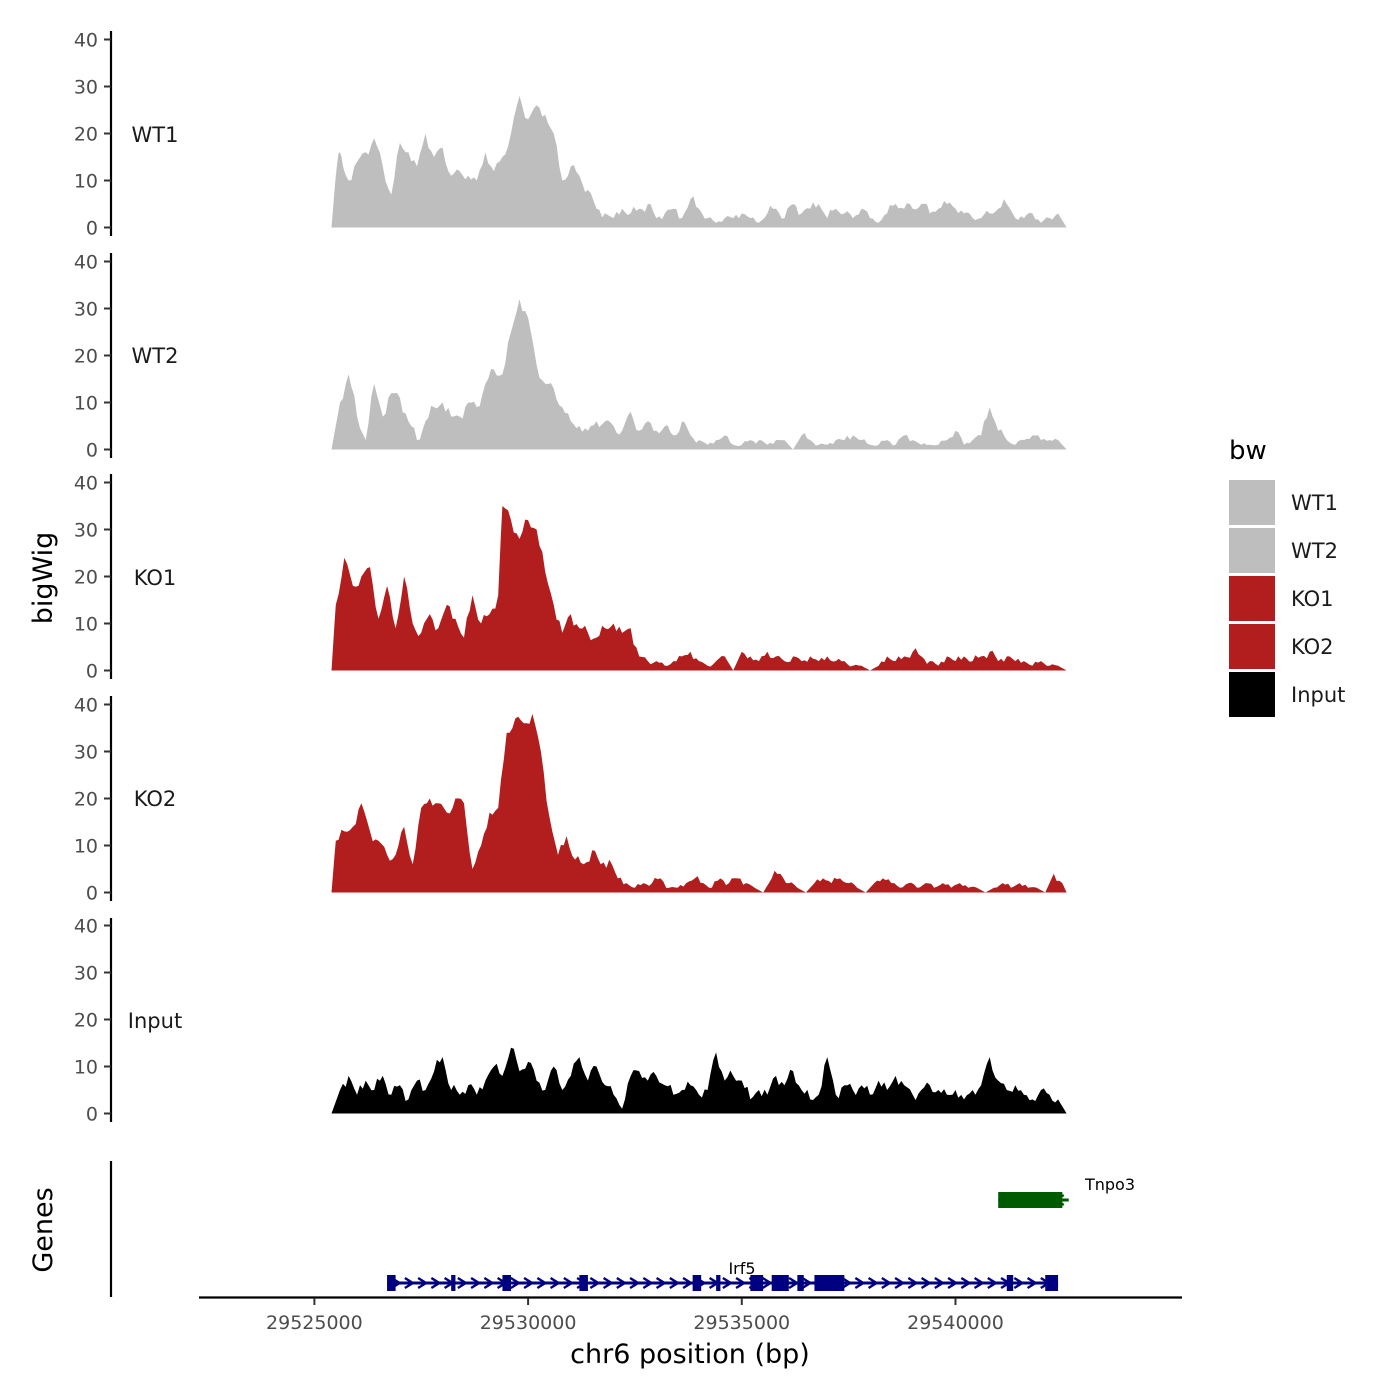  Describe the element at coordinates (86, 1021) in the screenshot. I see `y-tick-label-input-20: 20` at that location.